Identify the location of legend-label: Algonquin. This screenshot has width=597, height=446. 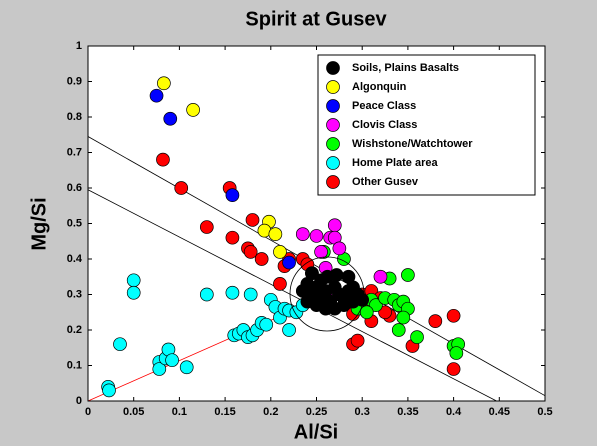
(379, 87).